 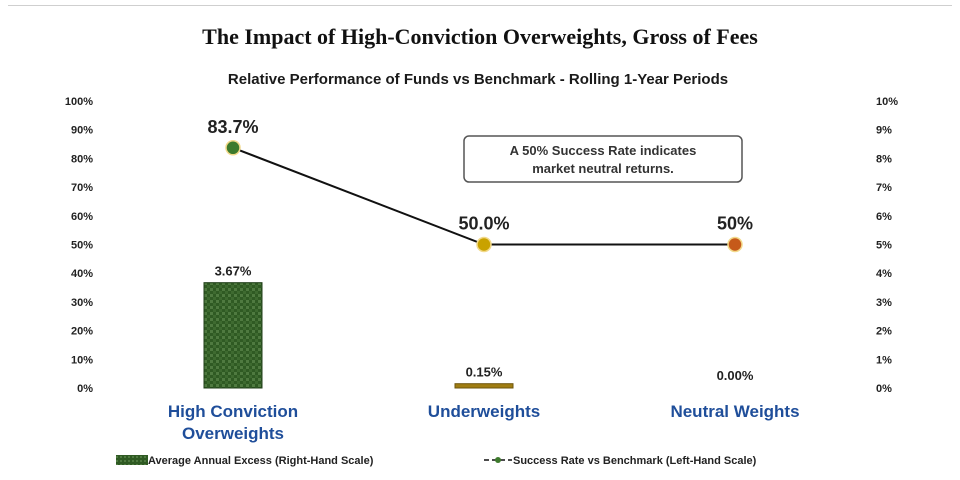 What do you see at coordinates (734, 411) in the screenshot?
I see `category-label: Neutral Weights` at bounding box center [734, 411].